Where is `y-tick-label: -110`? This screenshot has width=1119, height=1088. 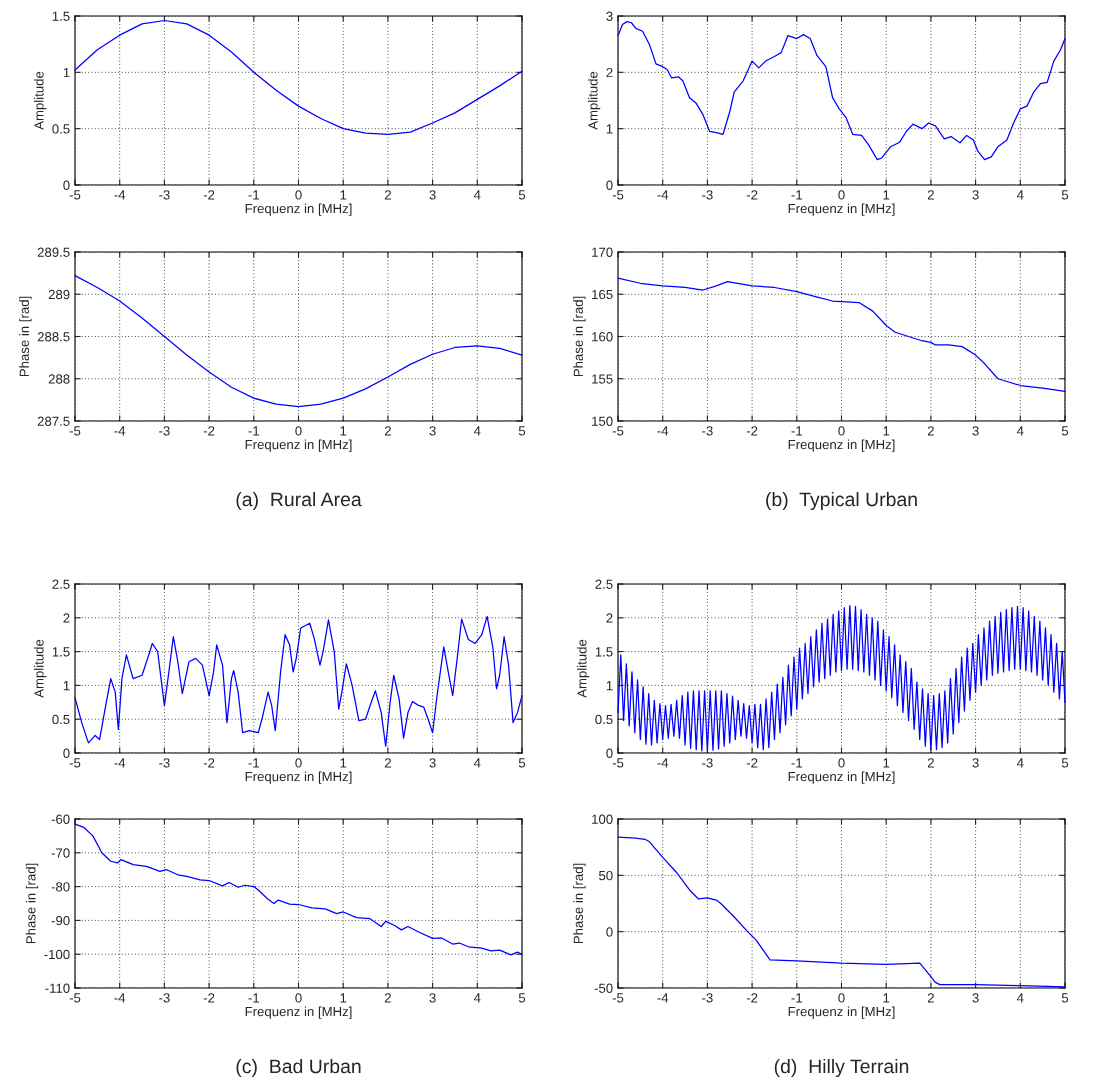
y-tick-label: -110 is located at coordinates (57, 988).